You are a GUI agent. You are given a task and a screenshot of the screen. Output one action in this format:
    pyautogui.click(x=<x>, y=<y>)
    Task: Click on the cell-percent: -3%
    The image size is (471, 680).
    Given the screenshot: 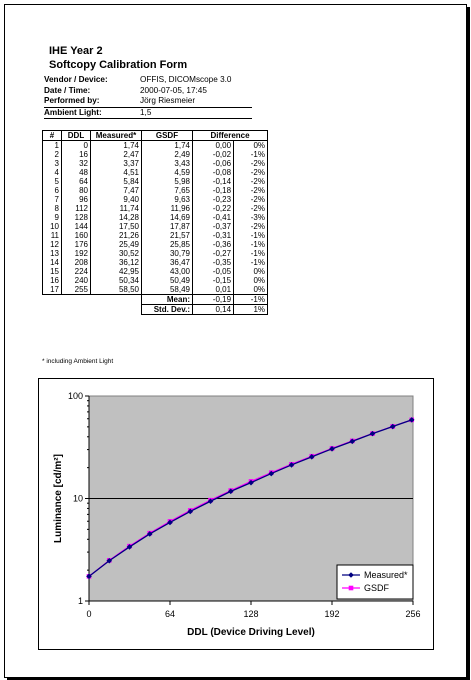 What is the action you would take?
    pyautogui.click(x=250, y=217)
    